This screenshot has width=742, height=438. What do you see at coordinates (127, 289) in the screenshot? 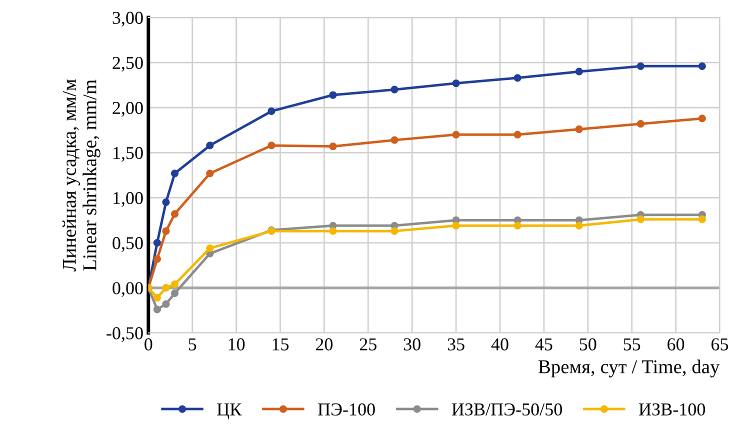
I see `y-tick-label: 0,00` at bounding box center [127, 289].